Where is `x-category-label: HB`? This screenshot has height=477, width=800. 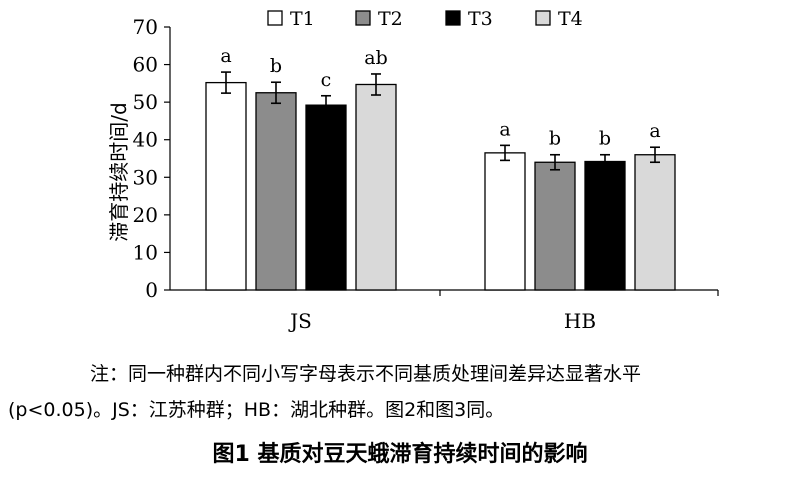
x-category-label: HB is located at coordinates (580, 321).